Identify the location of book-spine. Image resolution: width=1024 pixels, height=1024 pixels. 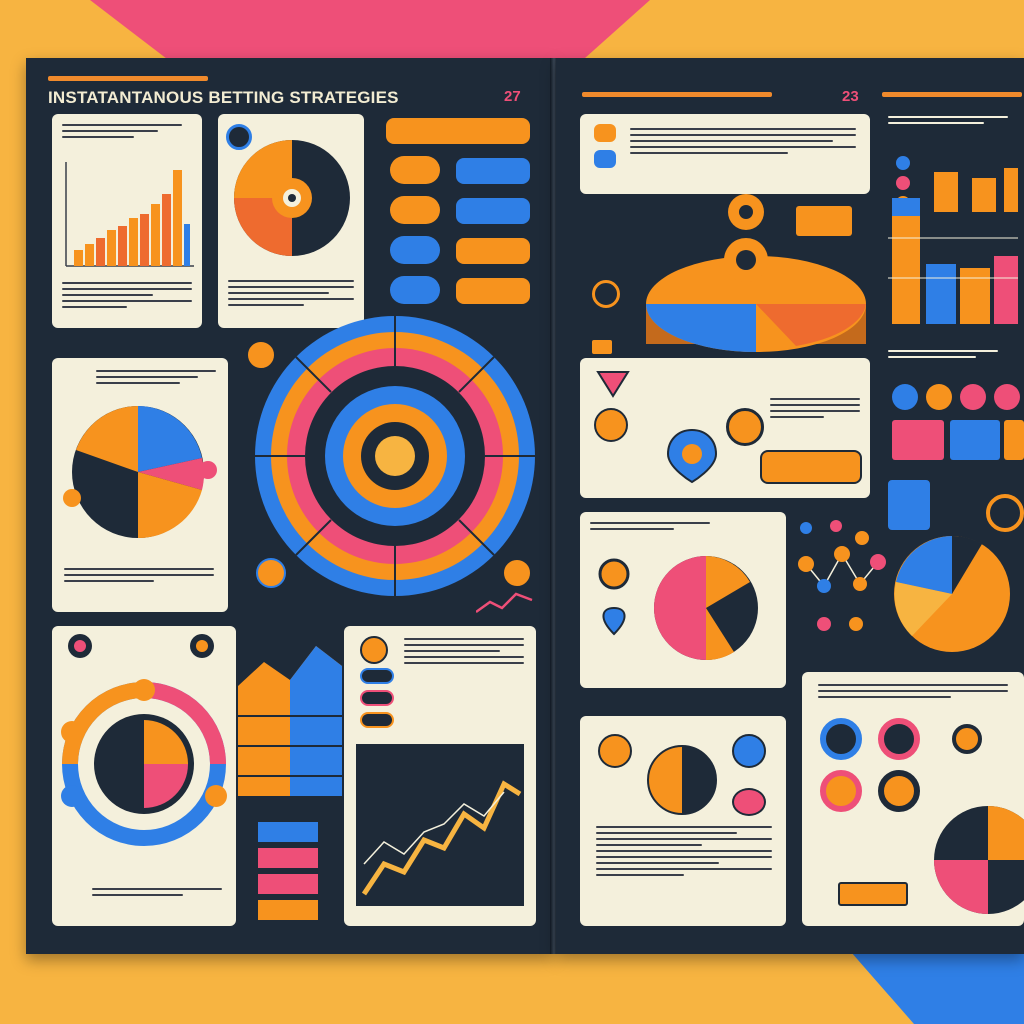
(554, 506).